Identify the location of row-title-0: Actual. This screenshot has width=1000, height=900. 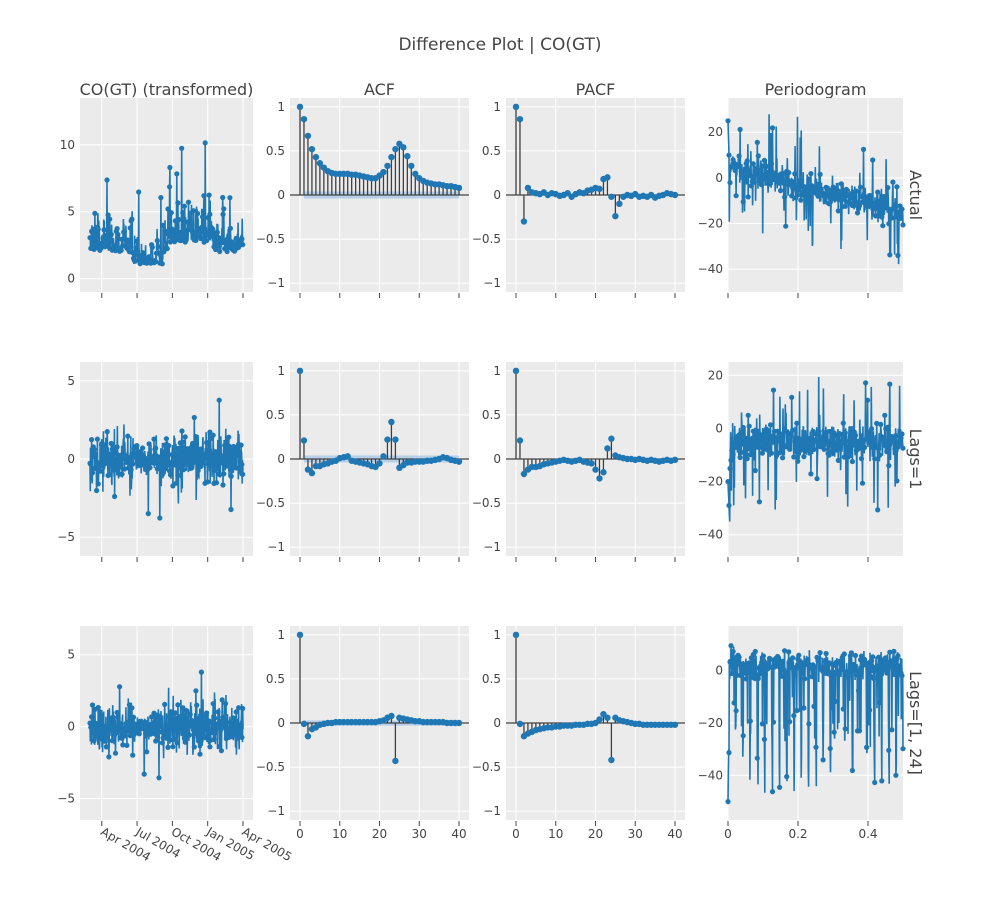
(915, 195).